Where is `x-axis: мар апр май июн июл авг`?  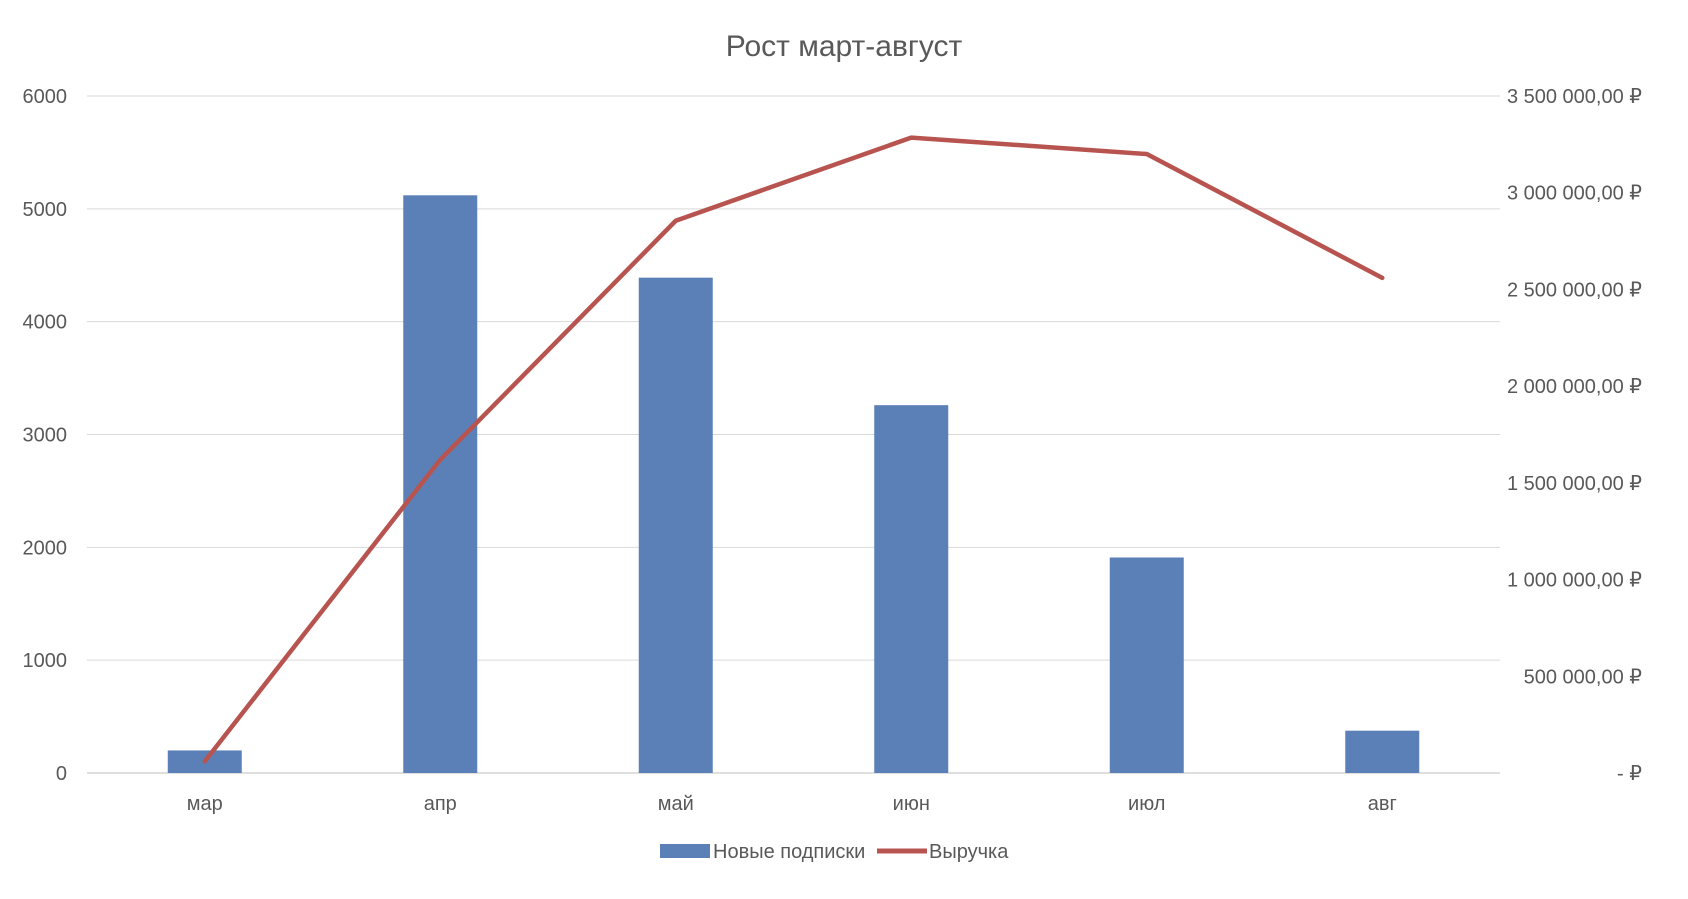
x-axis: мар апр май июн июл авг is located at coordinates (792, 804).